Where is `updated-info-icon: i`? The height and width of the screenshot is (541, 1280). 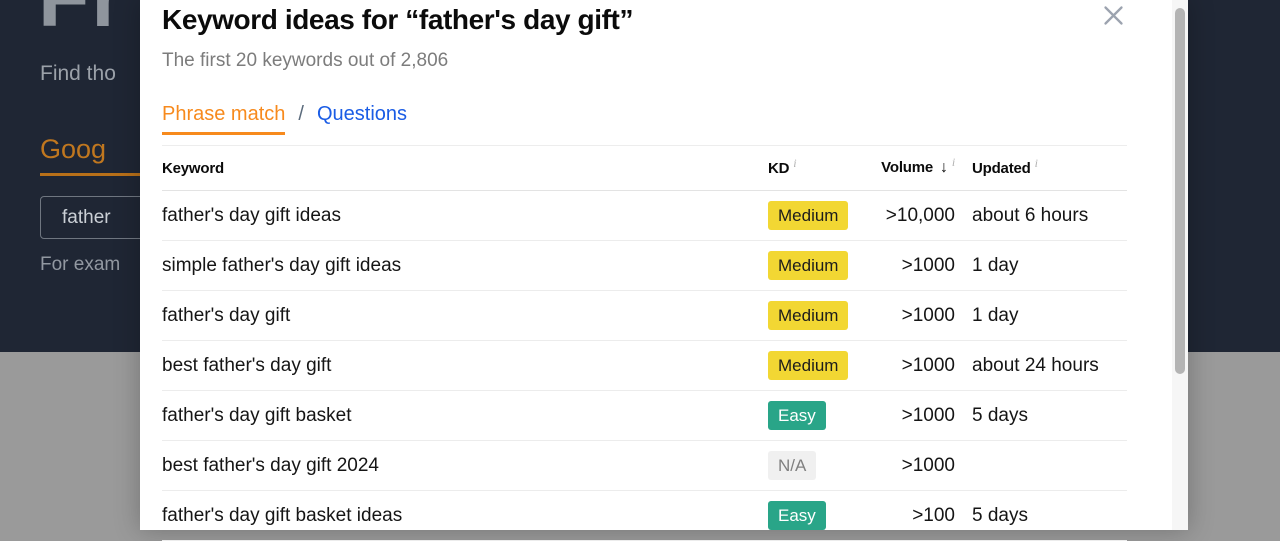 updated-info-icon: i is located at coordinates (1036, 162).